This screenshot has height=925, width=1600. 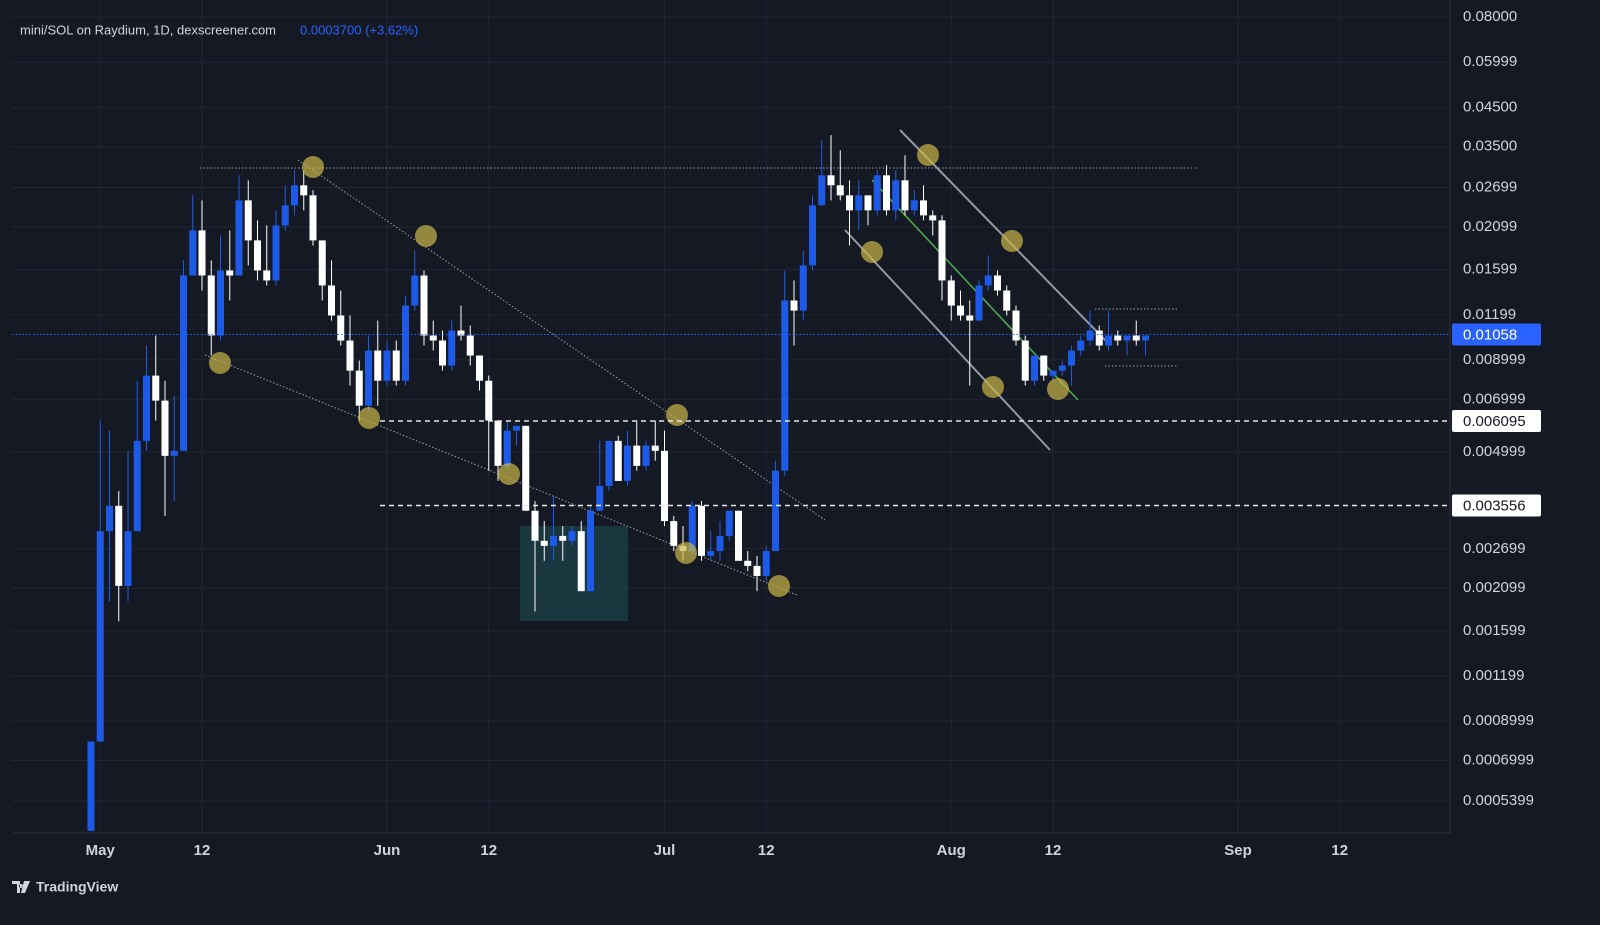 I want to click on x-tick-label: Sep, so click(x=1238, y=850).